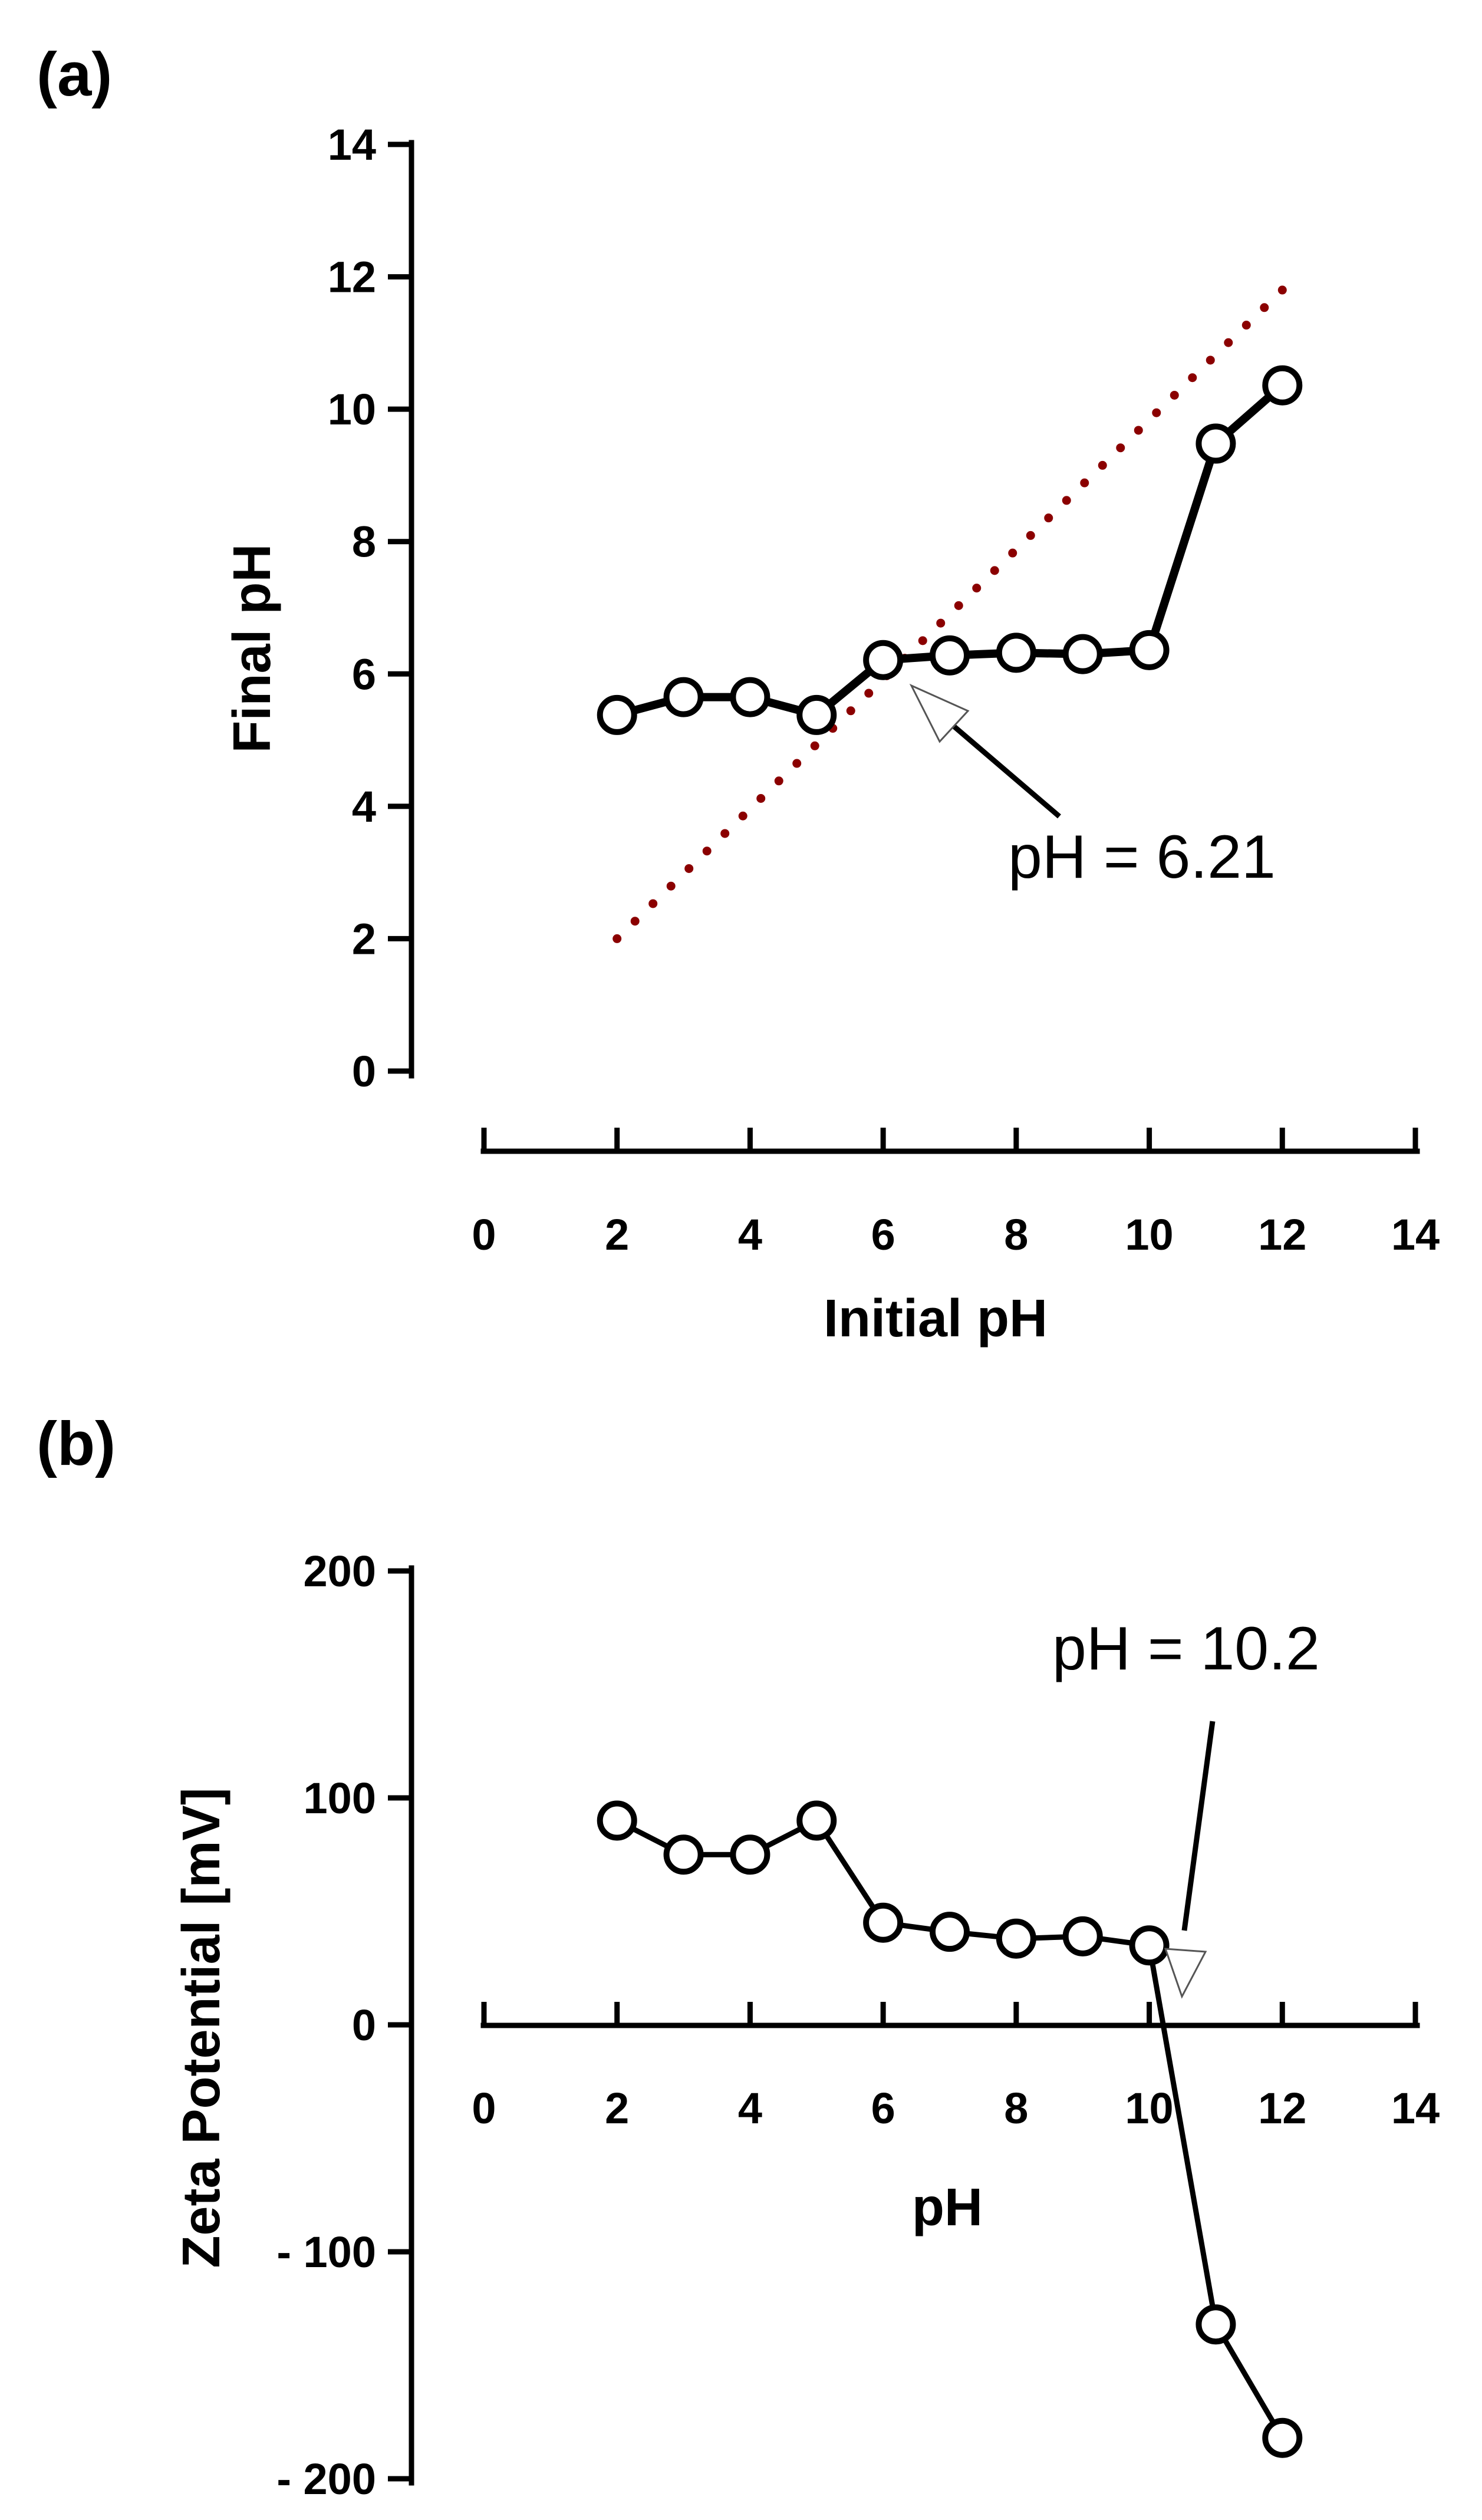 Image resolution: width=1482 pixels, height=2520 pixels. Describe the element at coordinates (1282, 1234) in the screenshot. I see `panel-a-x-tick-label: 12` at that location.